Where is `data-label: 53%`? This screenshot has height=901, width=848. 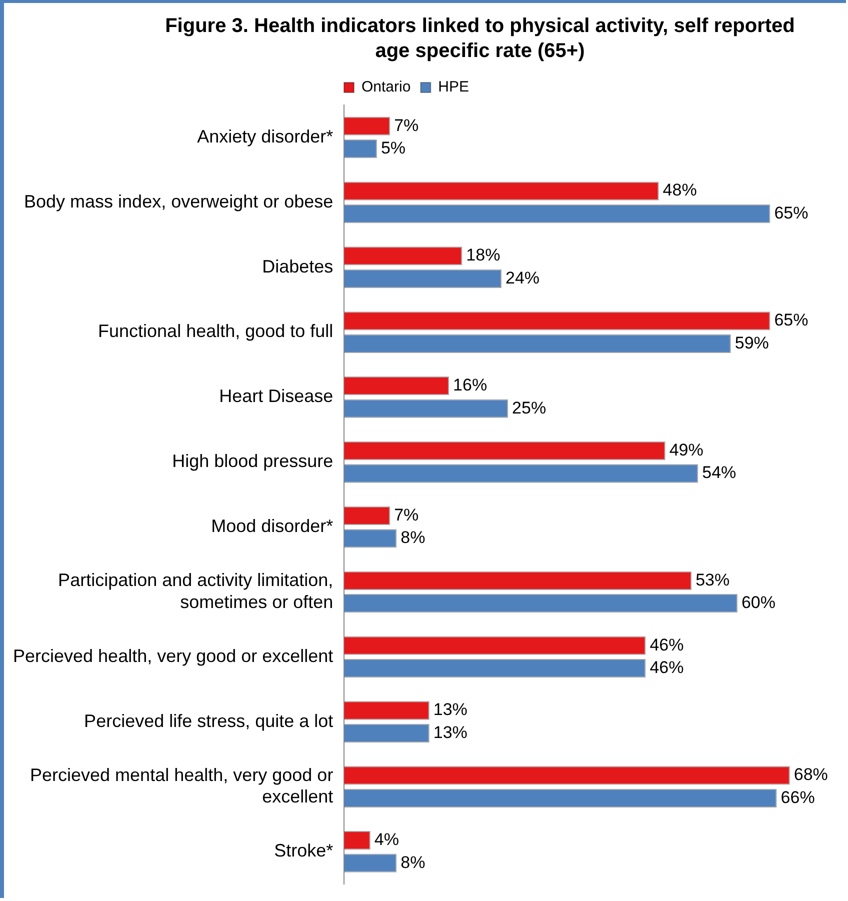
data-label: 53% is located at coordinates (713, 580).